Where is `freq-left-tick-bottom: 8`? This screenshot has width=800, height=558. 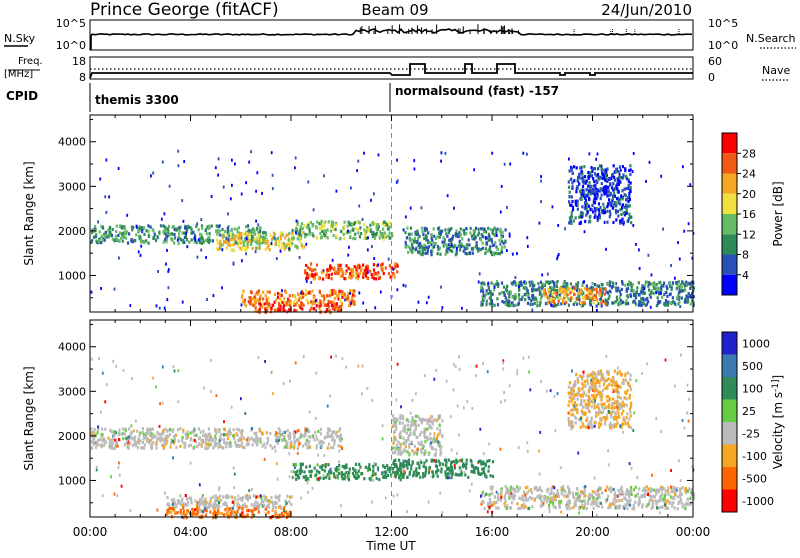
freq-left-tick-bottom: 8 is located at coordinates (82, 77).